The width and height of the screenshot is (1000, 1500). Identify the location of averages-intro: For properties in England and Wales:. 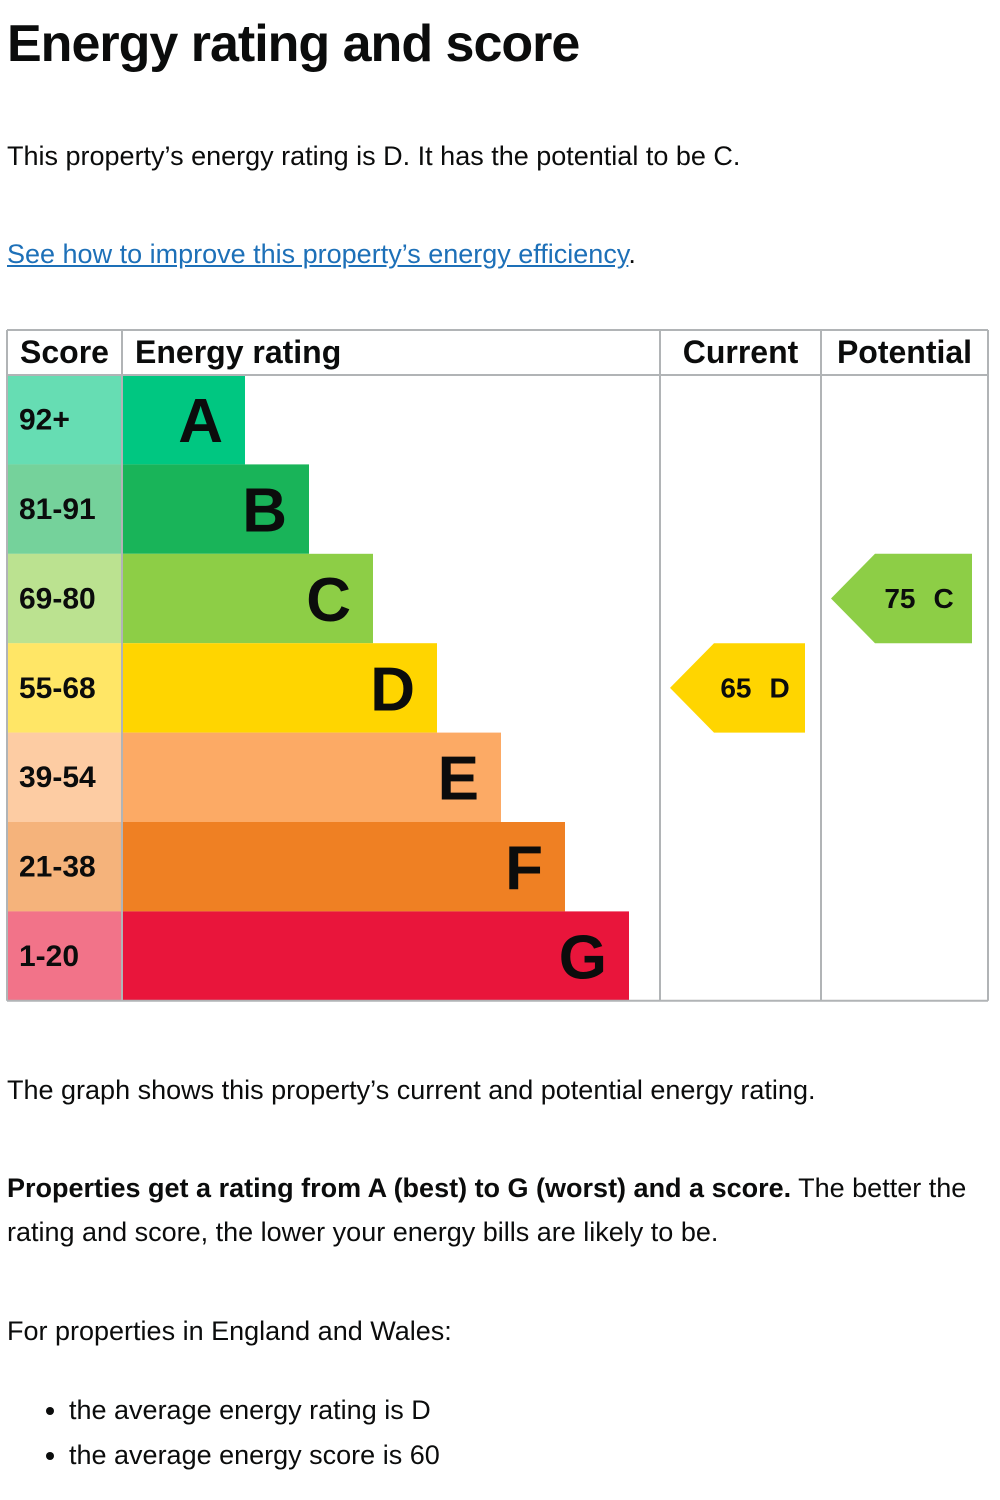
(229, 1331).